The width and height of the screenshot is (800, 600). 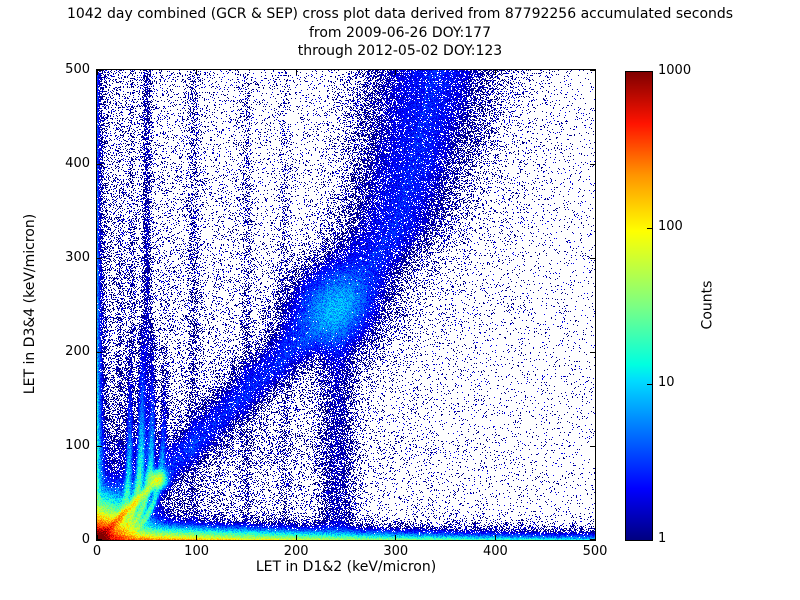 What do you see at coordinates (77, 351) in the screenshot?
I see `y-tick-label: 200` at bounding box center [77, 351].